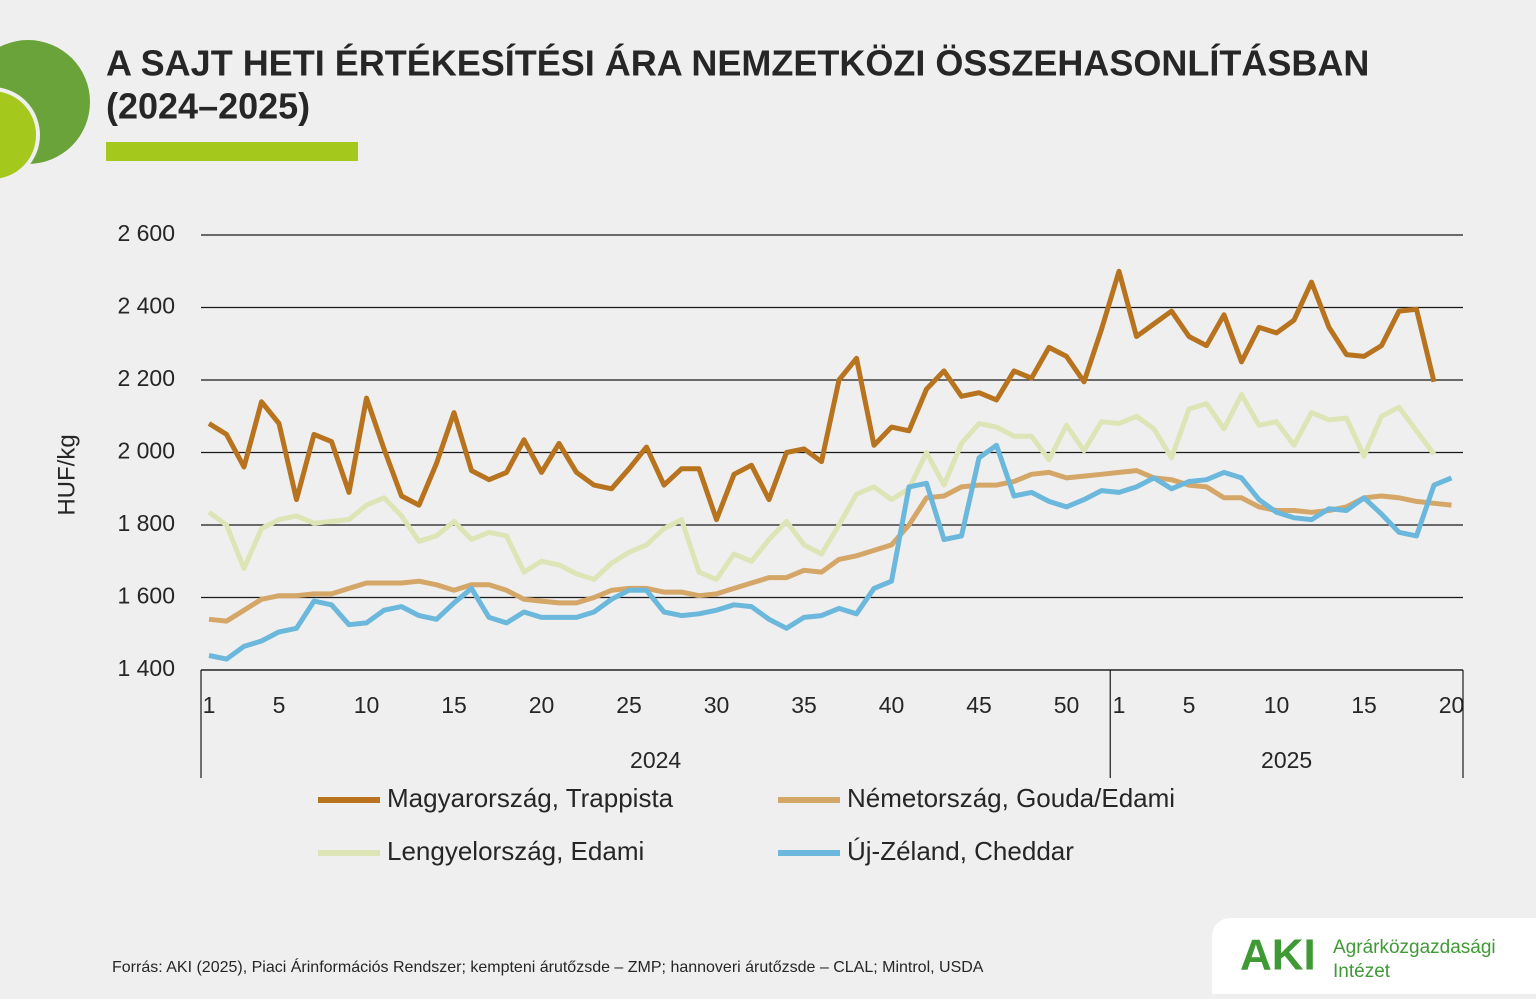  What do you see at coordinates (232, 151) in the screenshot?
I see `title-underline` at bounding box center [232, 151].